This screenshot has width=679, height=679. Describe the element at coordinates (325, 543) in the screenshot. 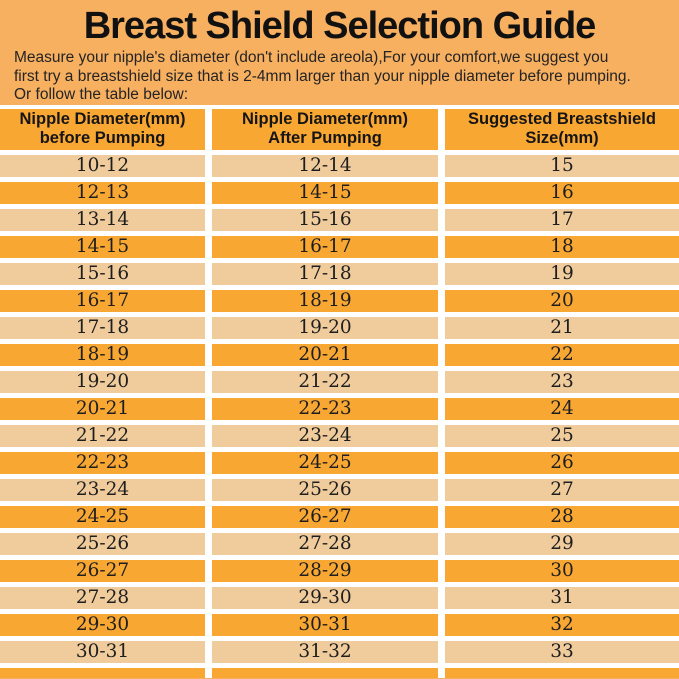

I see `cell-after-pumping: 27-28` at that location.